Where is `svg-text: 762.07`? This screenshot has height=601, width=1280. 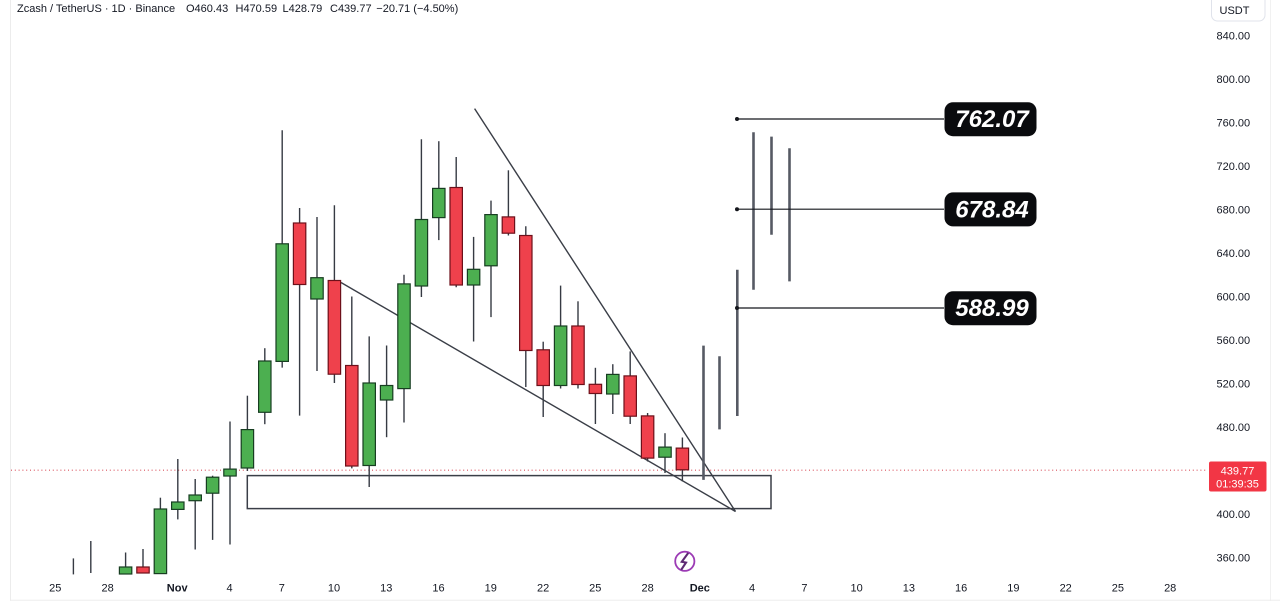 svg-text: 762.07 is located at coordinates (992, 119).